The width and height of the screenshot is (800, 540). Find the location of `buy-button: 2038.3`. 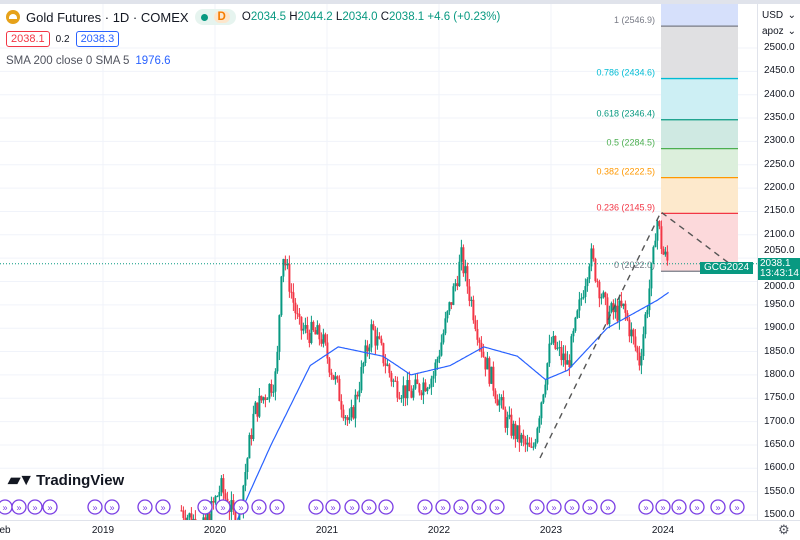

buy-button: 2038.3 is located at coordinates (97, 39).